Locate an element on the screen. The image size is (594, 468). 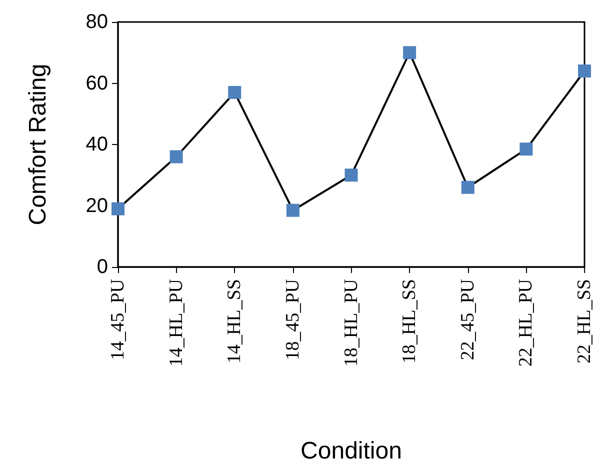
x-tick-label: 22_HL_SS is located at coordinates (584, 321).